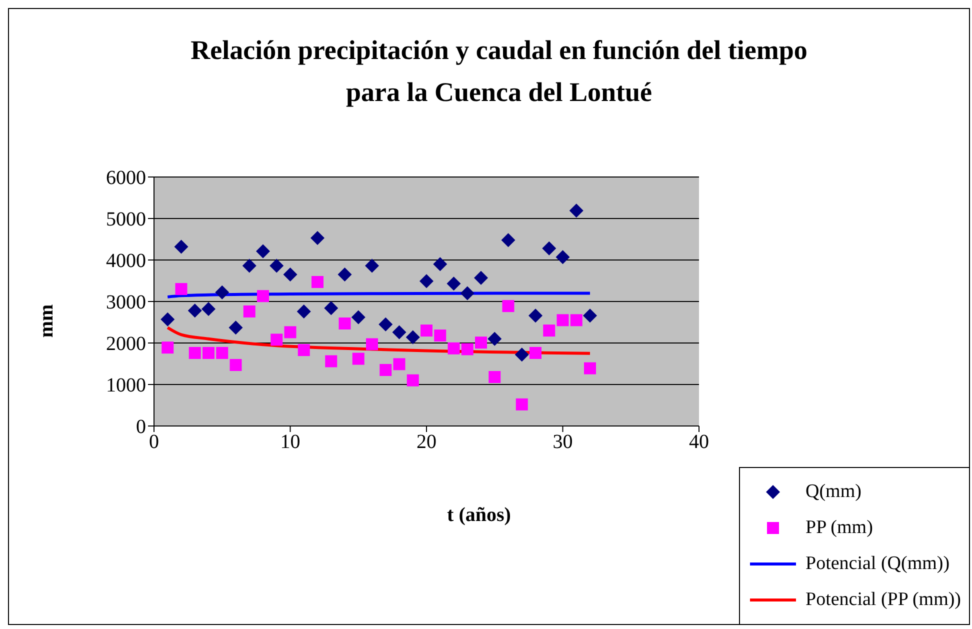 This screenshot has width=972, height=629. Describe the element at coordinates (126, 303) in the screenshot. I see `y-tick-label: 3000` at that location.